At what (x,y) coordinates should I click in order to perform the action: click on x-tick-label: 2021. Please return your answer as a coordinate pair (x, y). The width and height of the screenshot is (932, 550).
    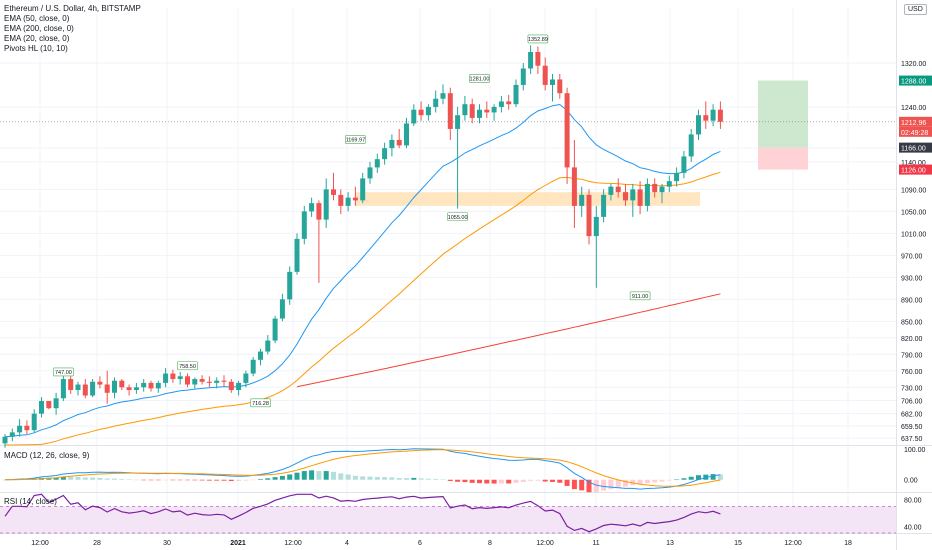
    Looking at the image, I should click on (238, 543).